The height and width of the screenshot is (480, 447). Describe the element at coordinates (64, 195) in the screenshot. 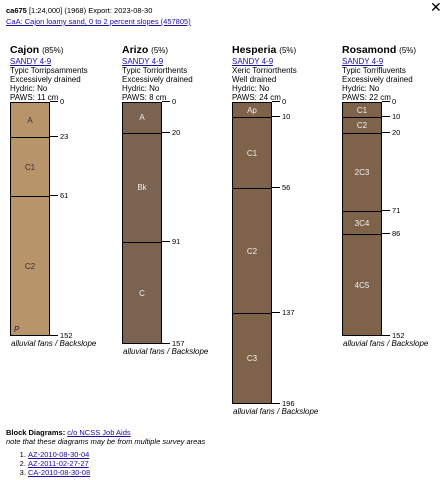

I see `depth-label: 61` at that location.